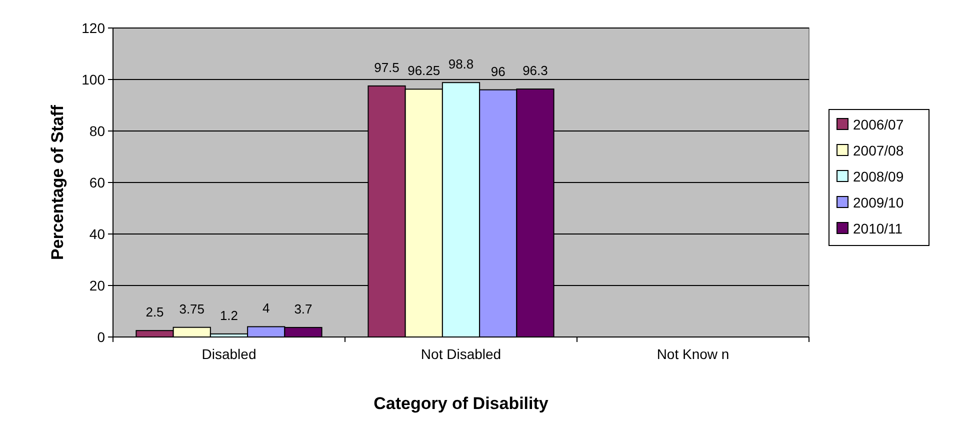 The height and width of the screenshot is (437, 967). I want to click on data-label: 96.25, so click(424, 70).